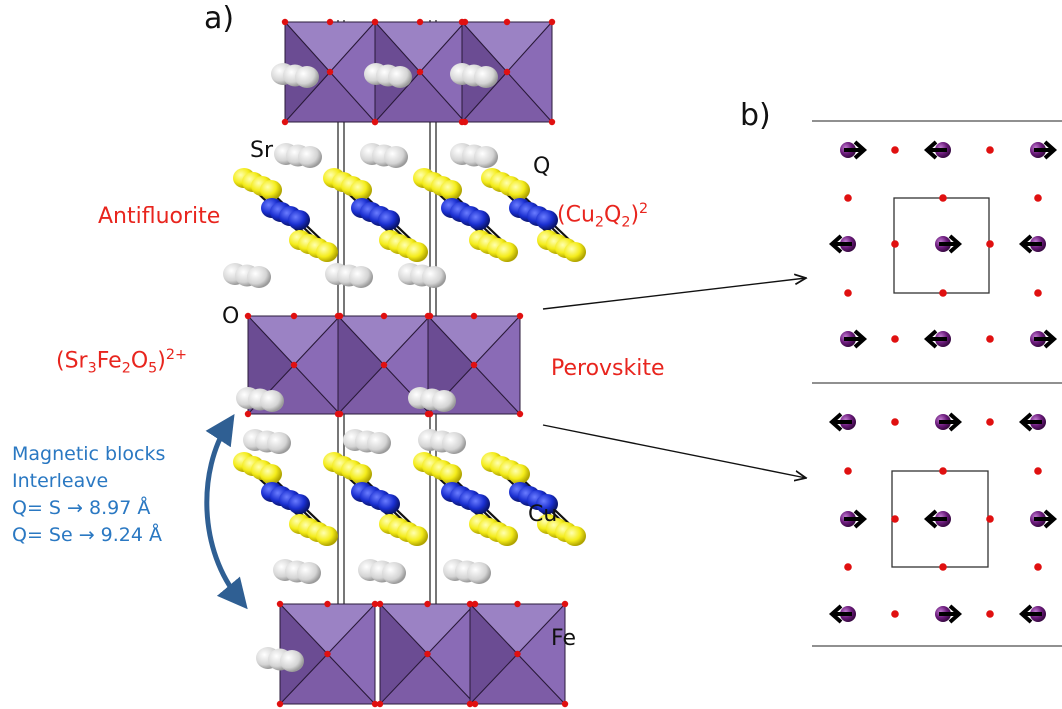 The width and height of the screenshot is (1062, 709). I want to click on note-line-1: Magnetic blocks, so click(89, 454).